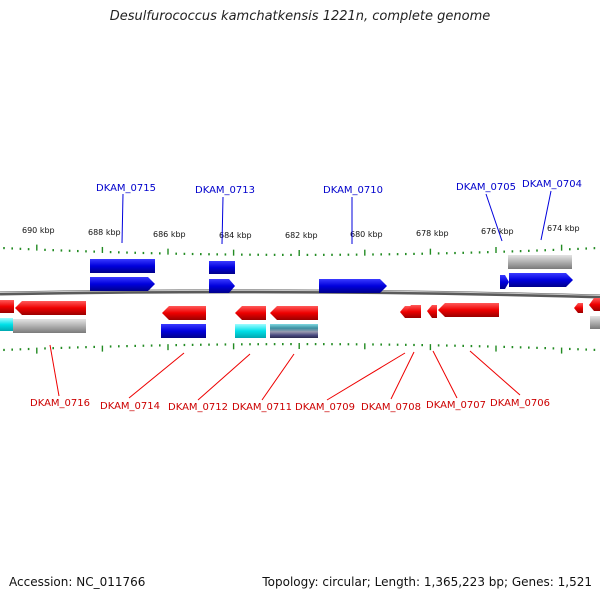  Describe the element at coordinates (225, 190) in the screenshot. I see `gene-label: DKAM_0713` at that location.